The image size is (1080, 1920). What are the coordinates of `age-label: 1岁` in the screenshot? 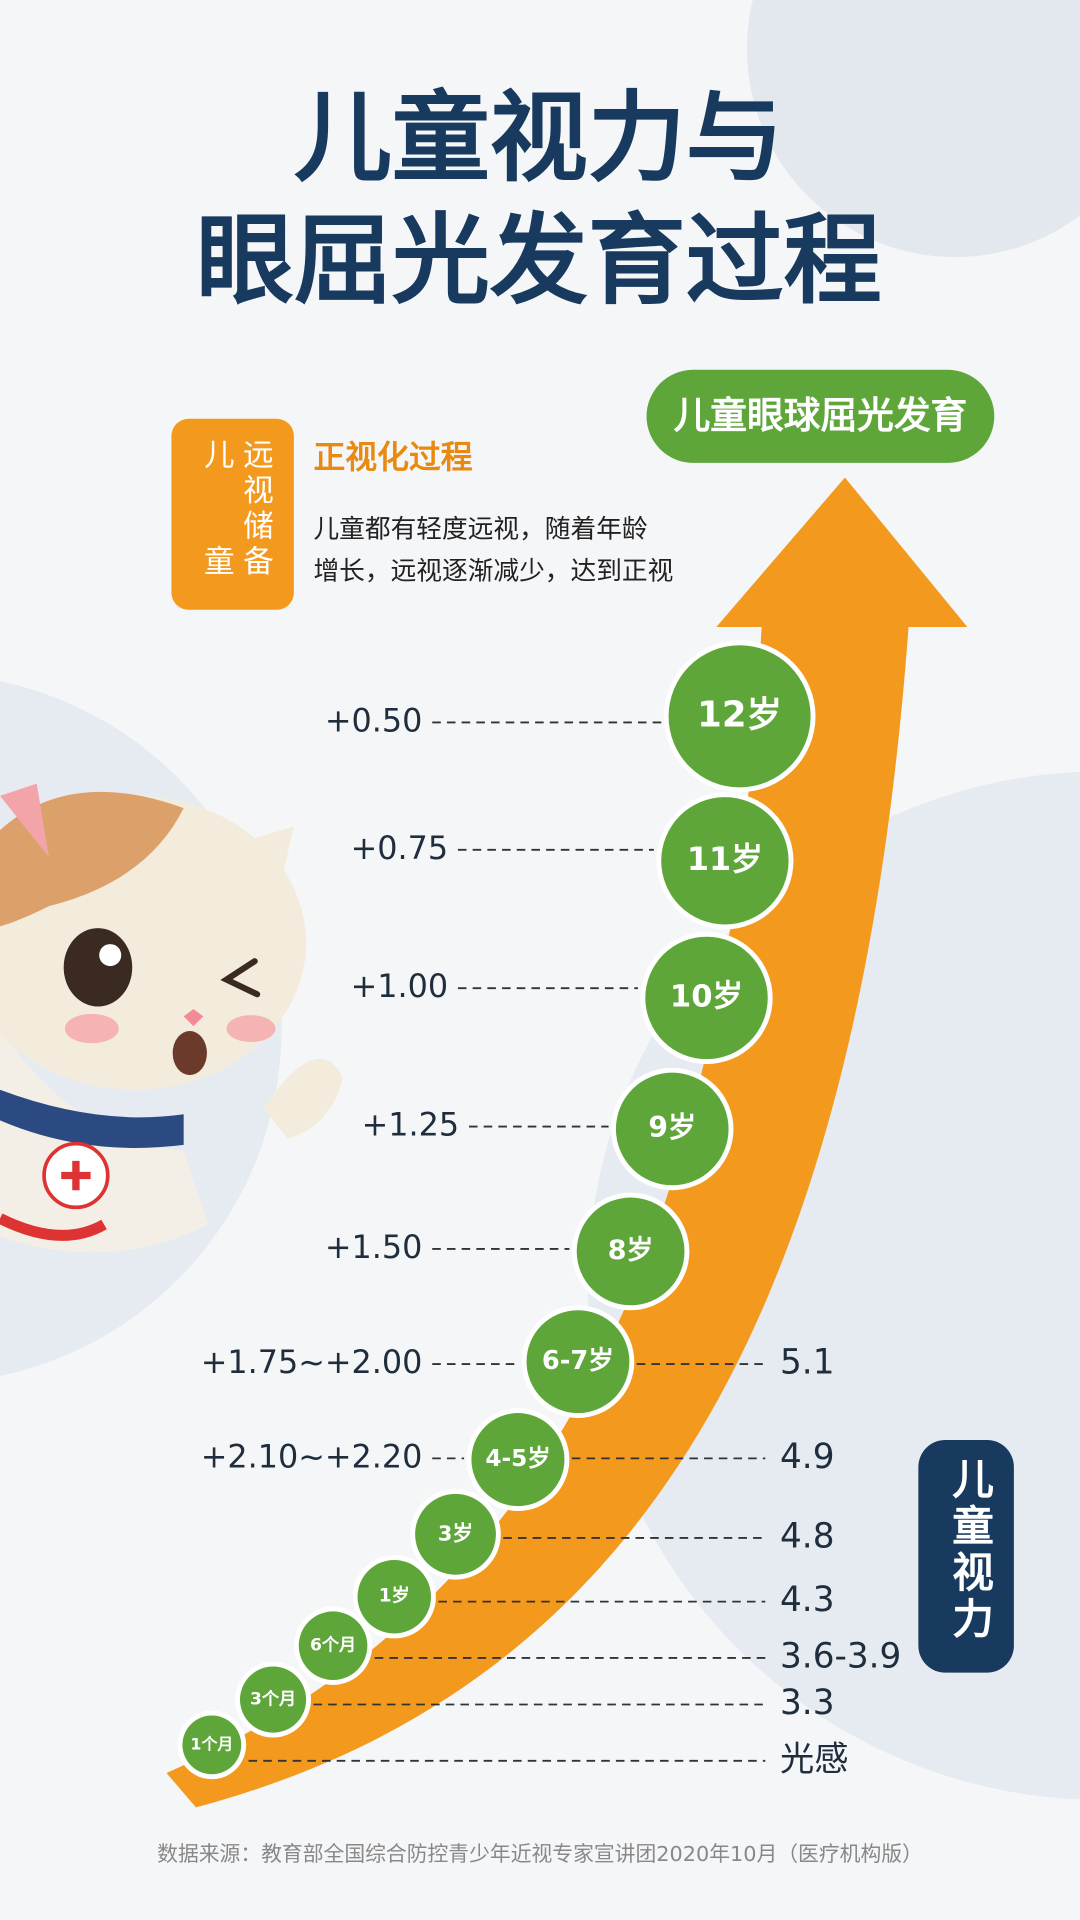 It's located at (394, 1596).